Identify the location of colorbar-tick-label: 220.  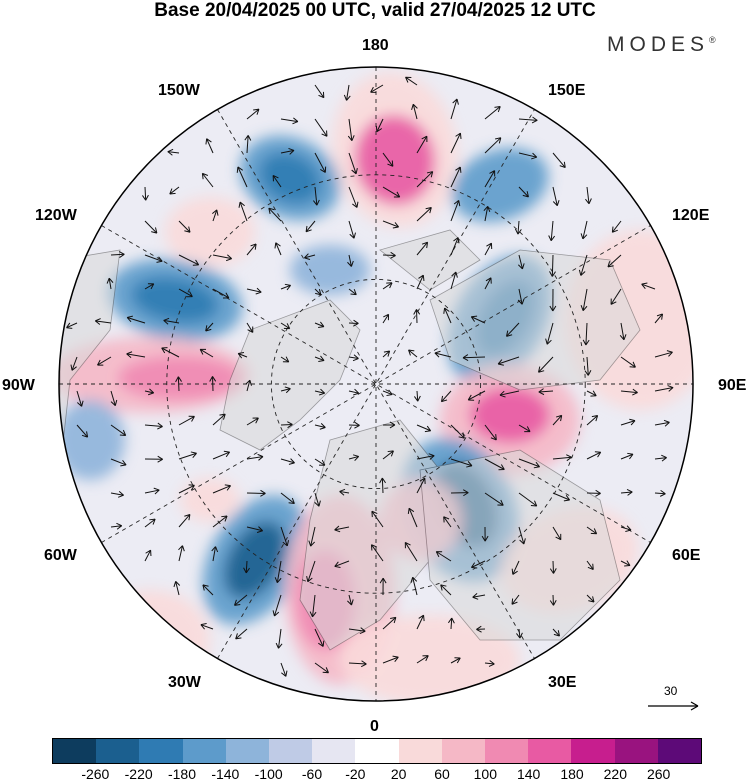
(615, 774).